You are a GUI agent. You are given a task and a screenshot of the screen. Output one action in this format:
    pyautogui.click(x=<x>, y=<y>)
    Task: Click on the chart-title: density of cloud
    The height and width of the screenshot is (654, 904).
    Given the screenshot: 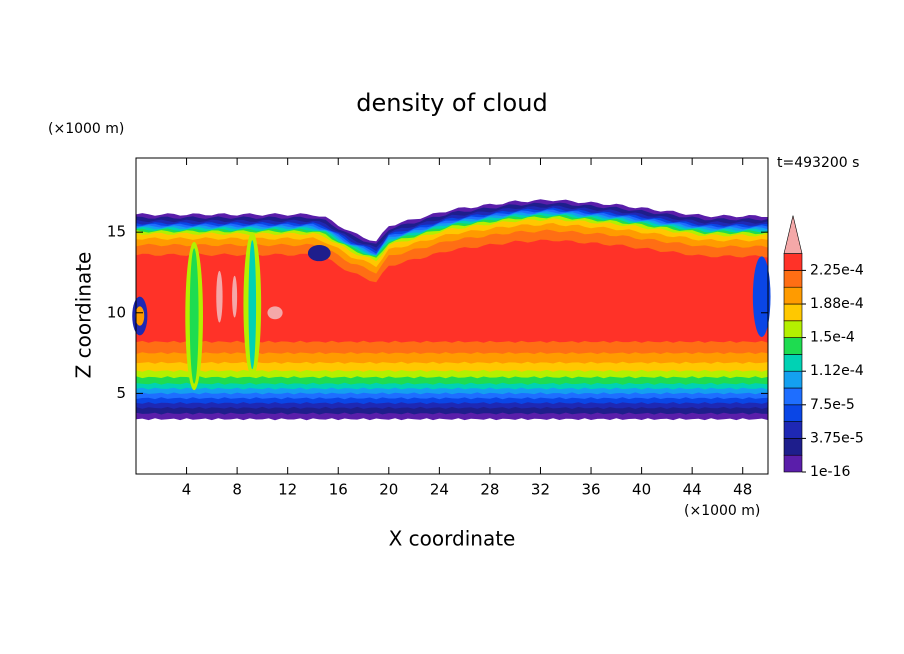 What is the action you would take?
    pyautogui.click(x=451, y=103)
    